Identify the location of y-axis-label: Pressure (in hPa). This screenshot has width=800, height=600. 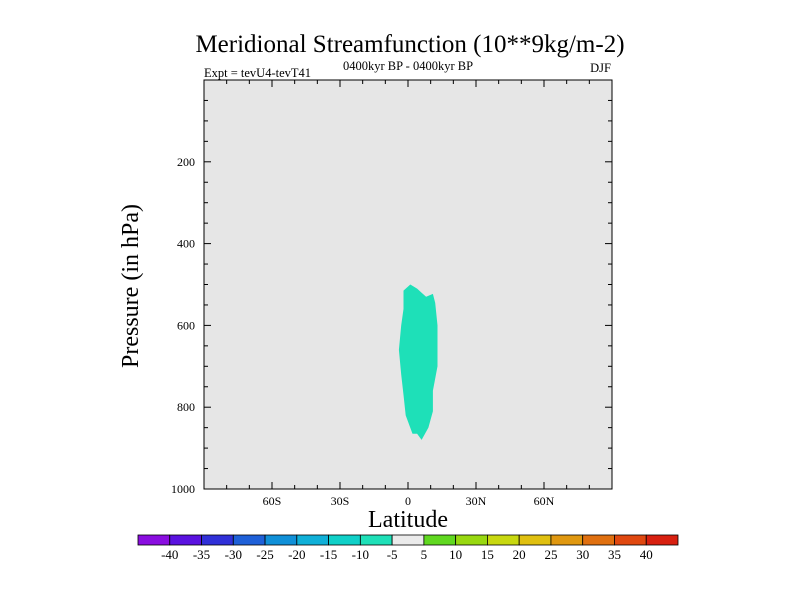
(131, 286).